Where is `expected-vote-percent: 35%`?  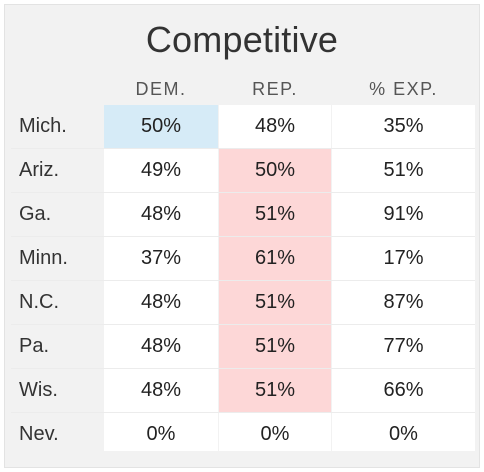
expected-vote-percent: 35% is located at coordinates (403, 126).